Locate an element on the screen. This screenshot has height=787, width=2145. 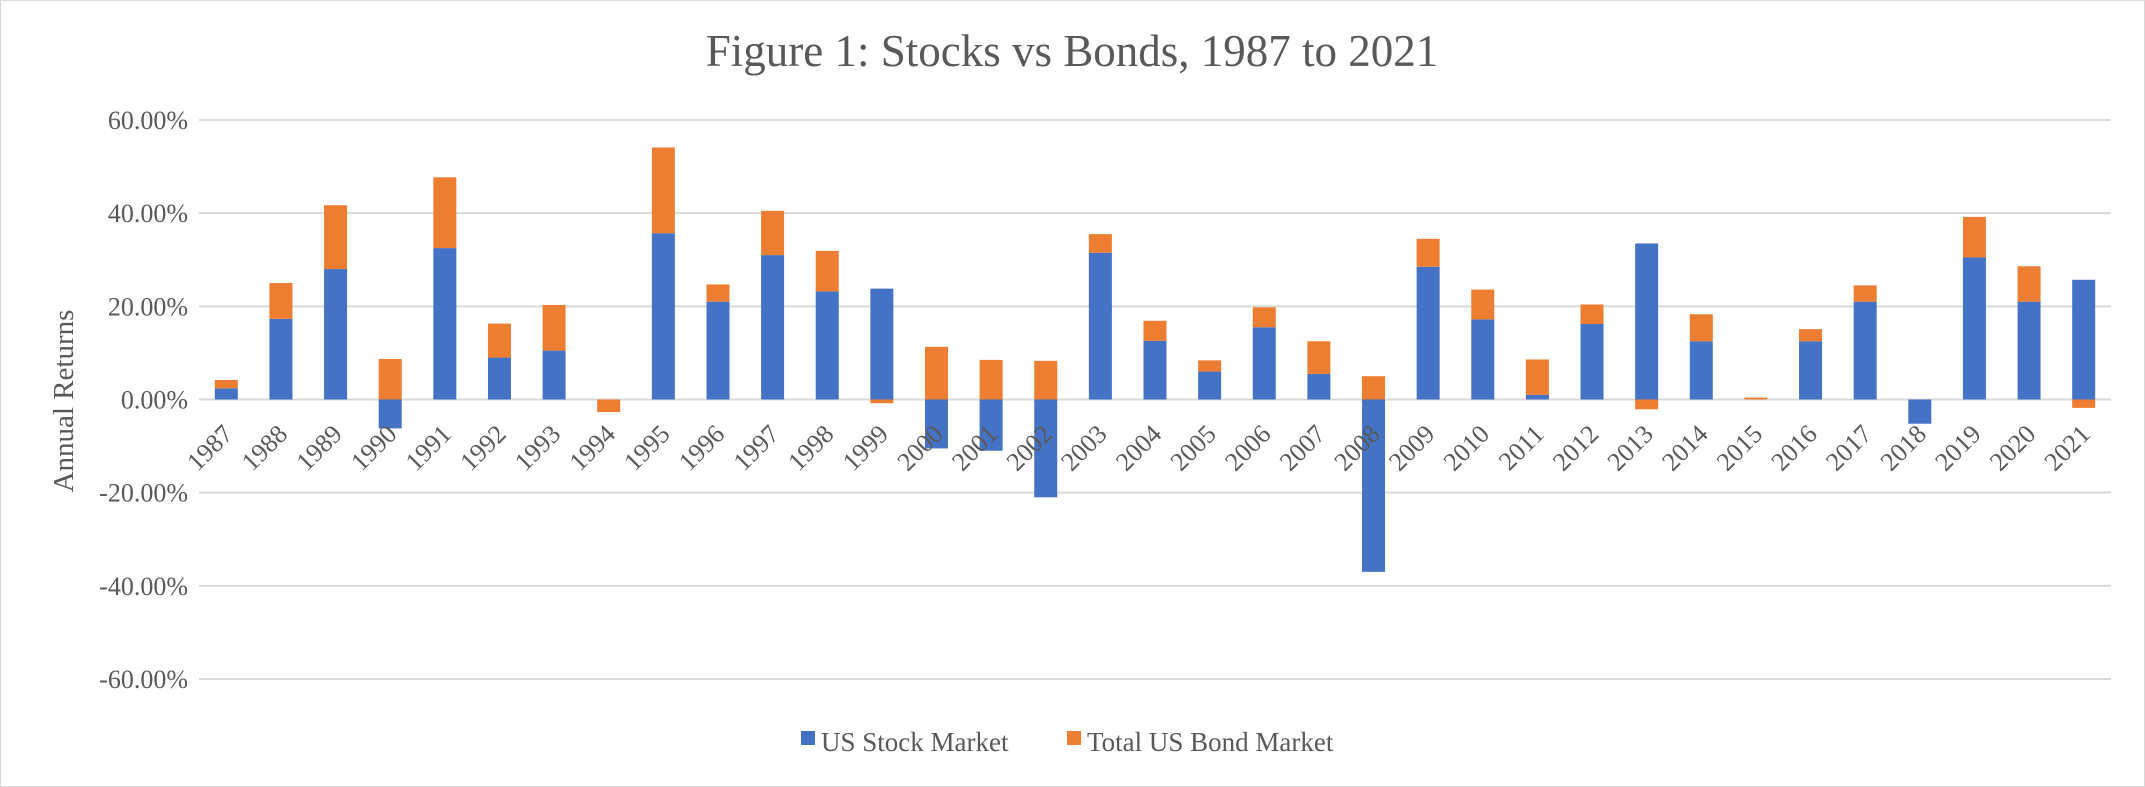
legend-label-us-stock-market: US Stock Market is located at coordinates (915, 742).